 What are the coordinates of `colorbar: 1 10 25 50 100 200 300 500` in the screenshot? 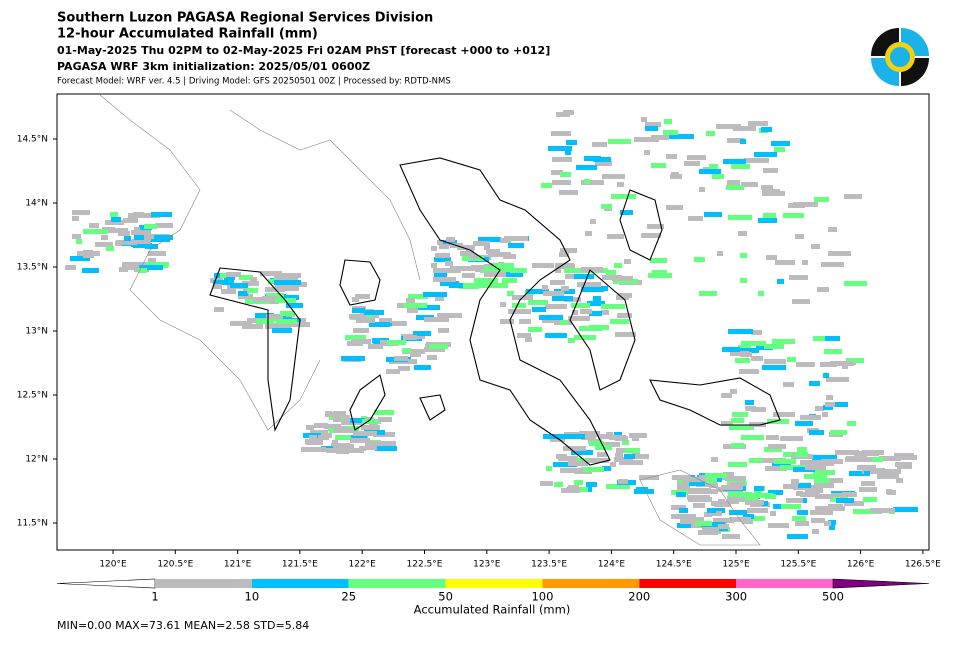 It's located at (493, 591).